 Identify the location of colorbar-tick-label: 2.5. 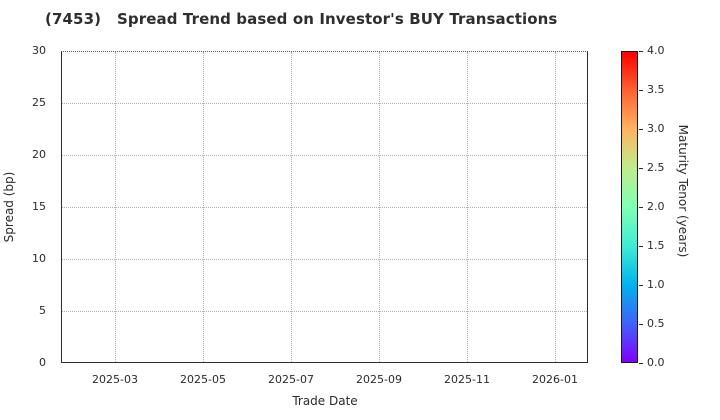
(656, 167).